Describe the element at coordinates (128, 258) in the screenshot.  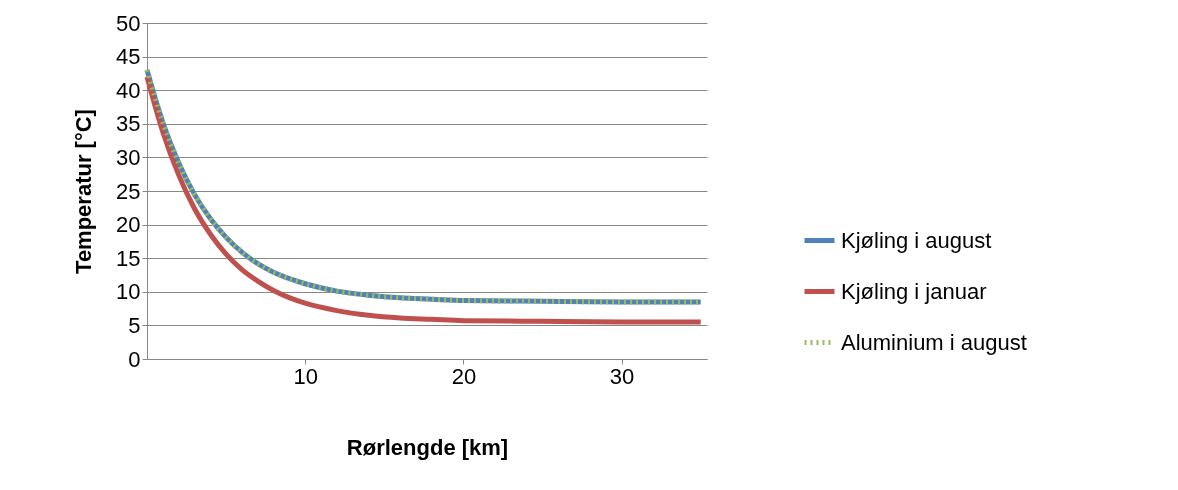
I see `y-tick-label: 15` at that location.